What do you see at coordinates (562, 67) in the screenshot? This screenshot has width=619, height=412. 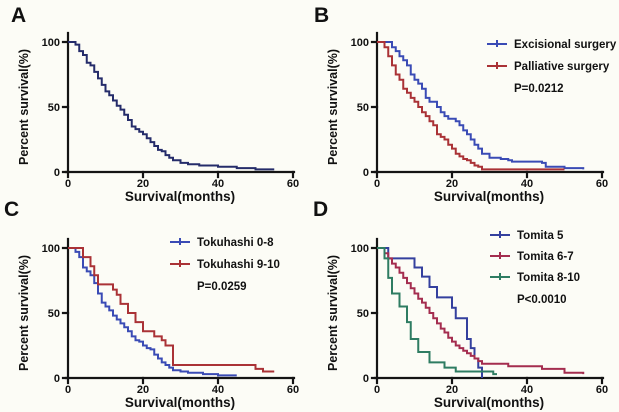 I see `legend-label: Palliative surgery` at bounding box center [562, 67].